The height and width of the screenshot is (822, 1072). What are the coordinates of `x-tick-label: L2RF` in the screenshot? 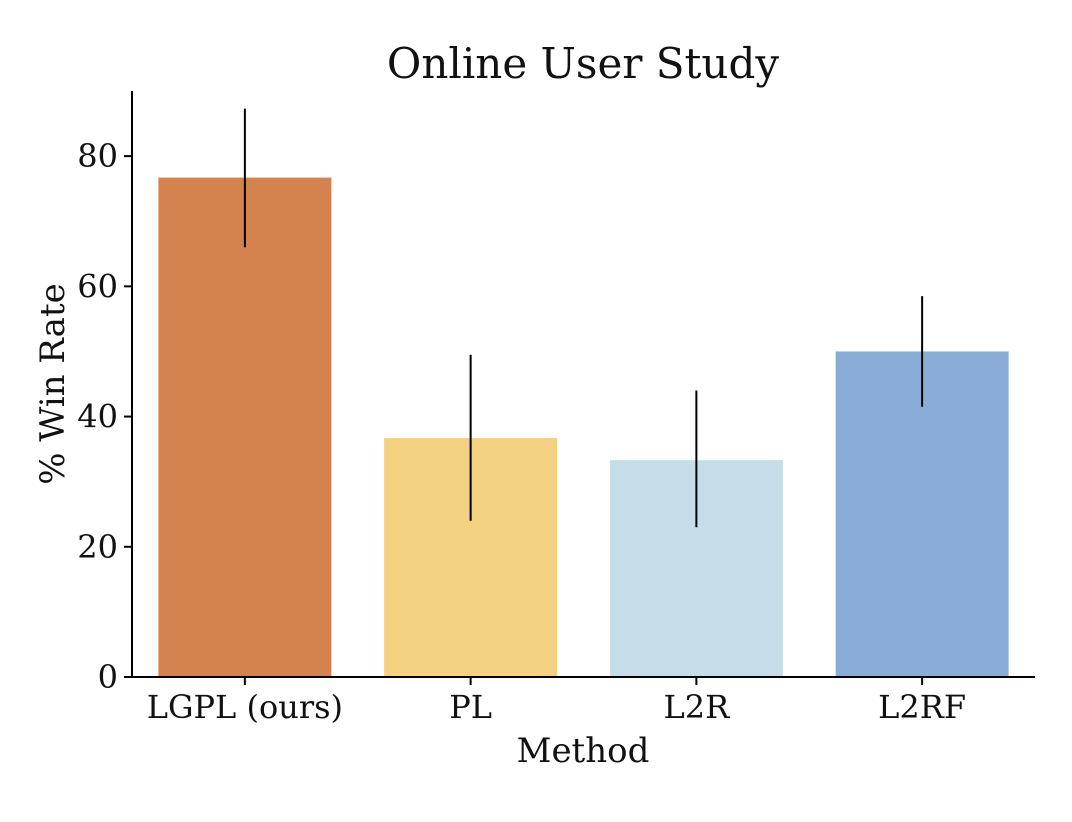 It's located at (922, 707).